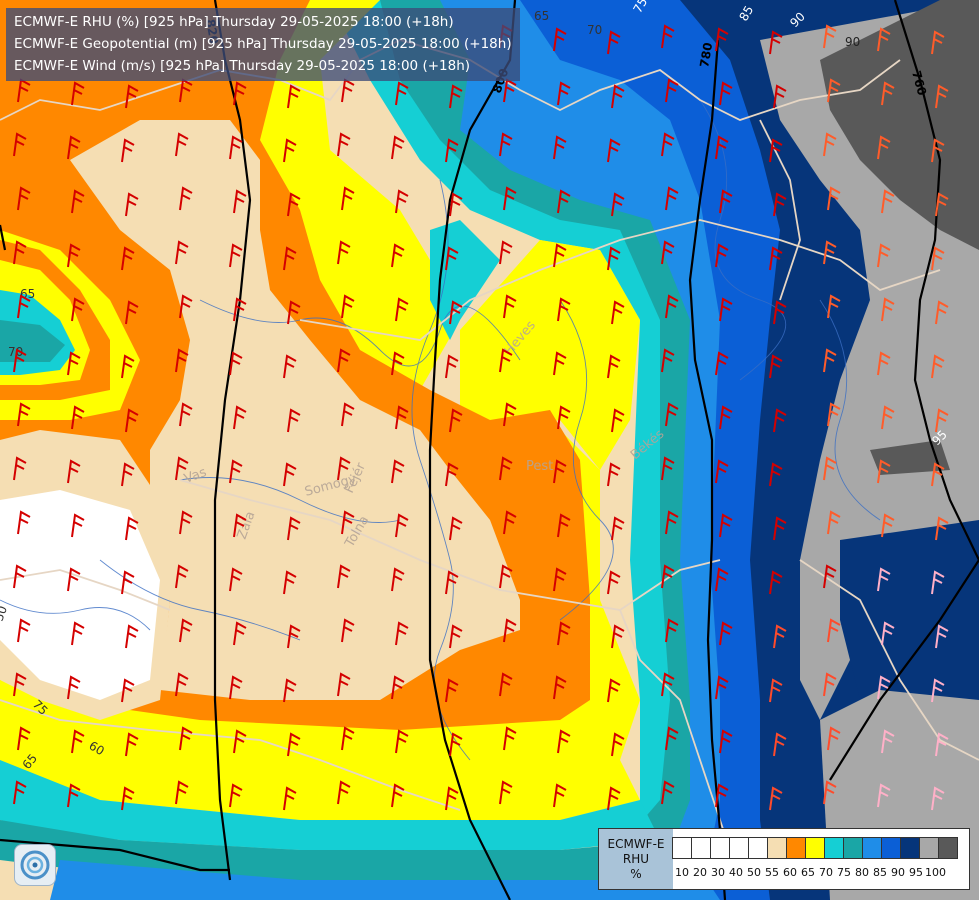 The height and width of the screenshot is (900, 979). I want to click on geopotential-label: 780, so click(706, 54).